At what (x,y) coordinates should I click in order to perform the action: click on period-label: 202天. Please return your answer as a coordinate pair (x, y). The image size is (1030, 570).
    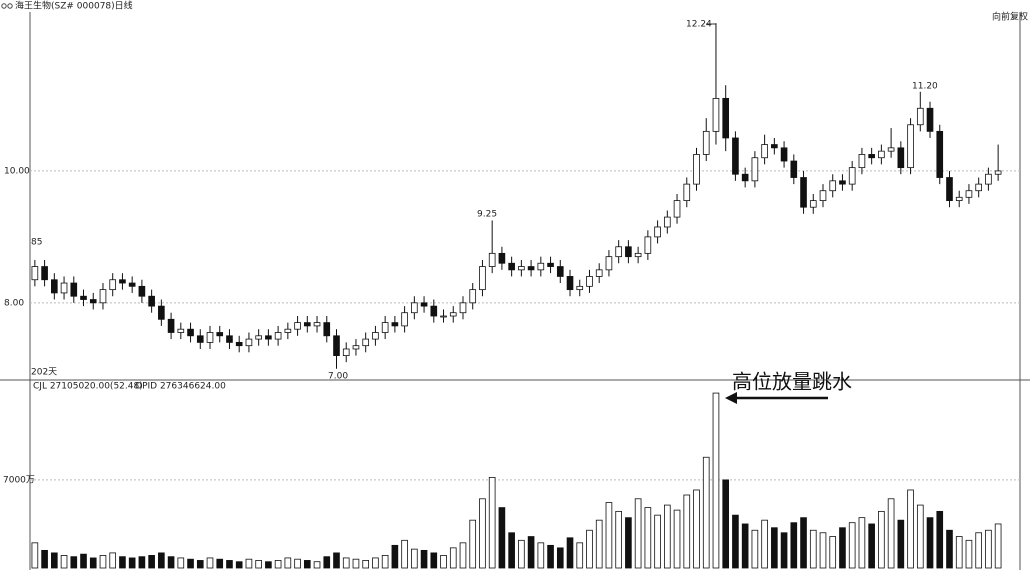
    Looking at the image, I should click on (44, 373).